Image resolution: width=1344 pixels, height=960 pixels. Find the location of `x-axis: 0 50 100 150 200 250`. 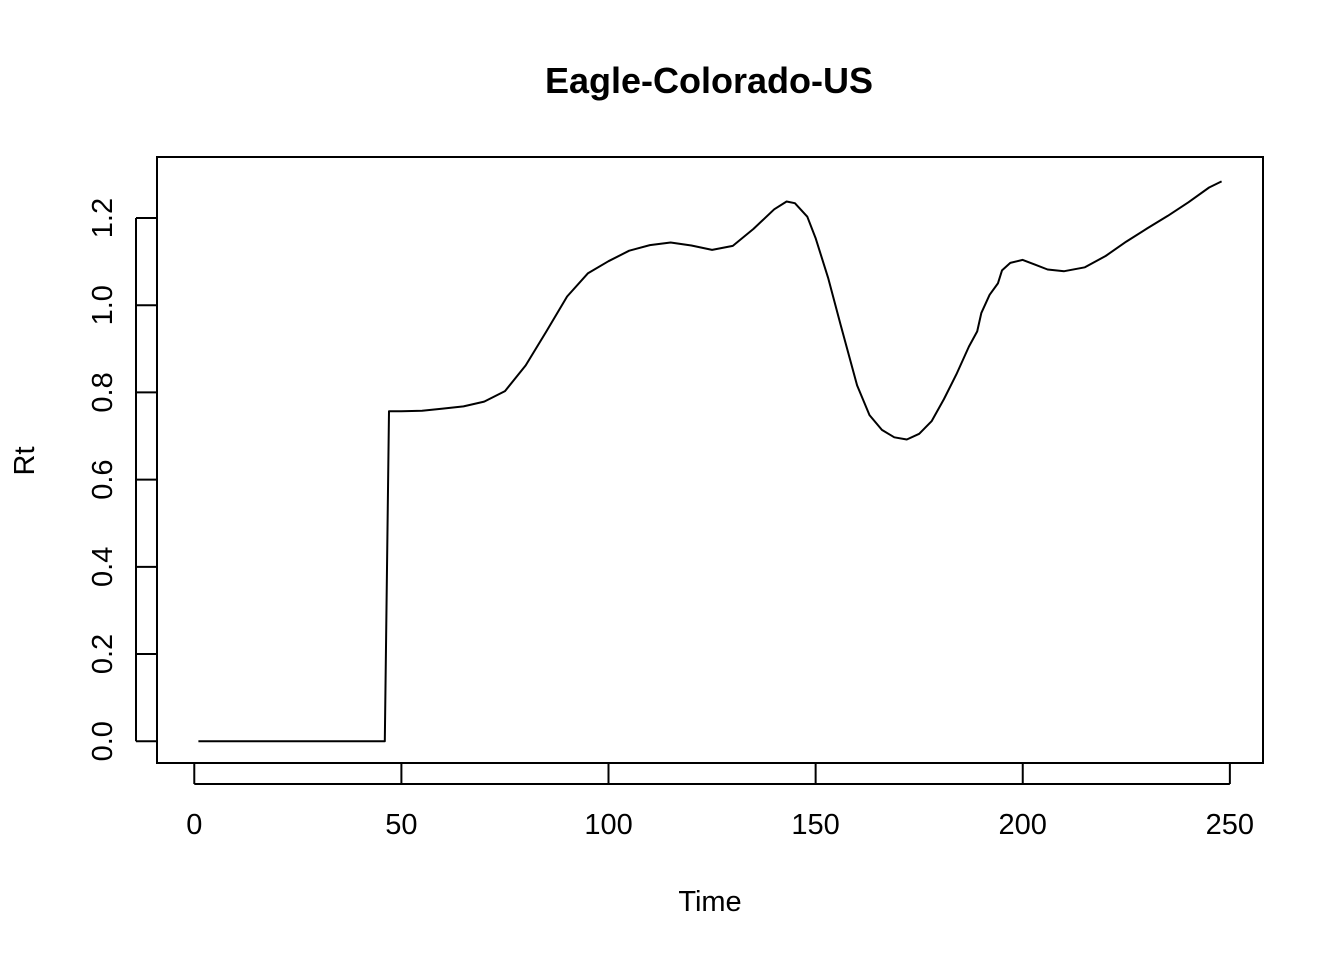

x-axis: 0 50 100 150 200 250 is located at coordinates (720, 802).